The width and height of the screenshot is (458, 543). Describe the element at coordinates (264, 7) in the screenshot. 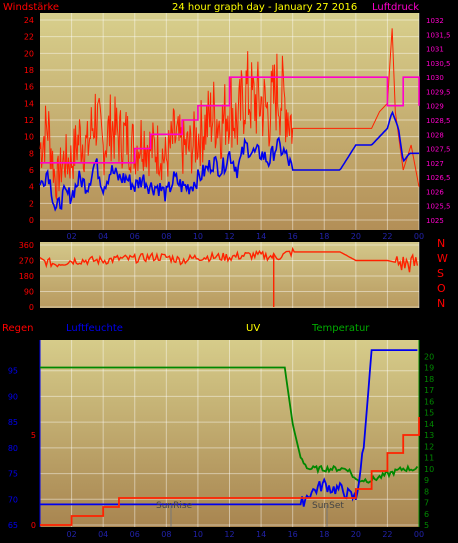

I see `chart-title: 24 hour graph day - January 27 2016` at that location.